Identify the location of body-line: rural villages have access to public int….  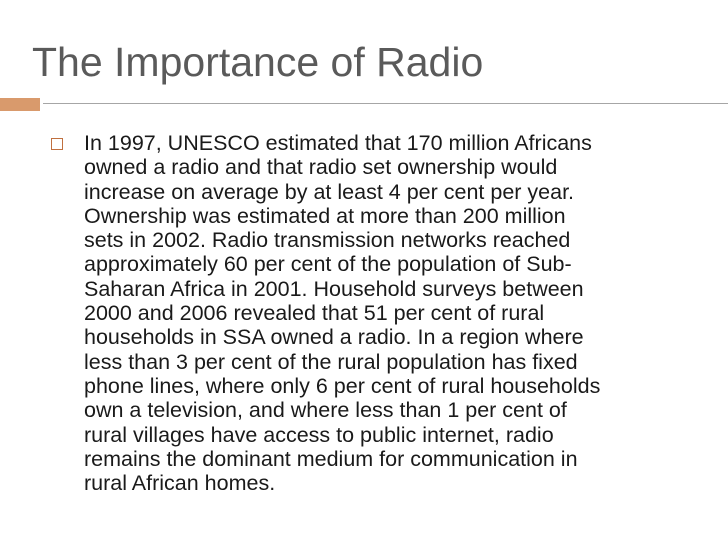
(319, 434).